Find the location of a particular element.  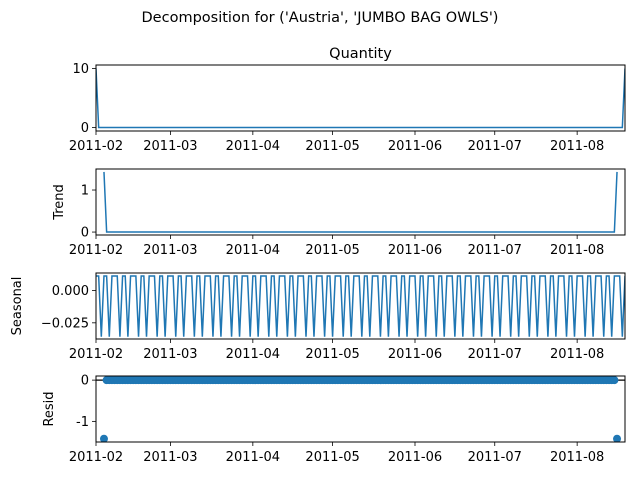

y-tick-label: 1 is located at coordinates (85, 191).